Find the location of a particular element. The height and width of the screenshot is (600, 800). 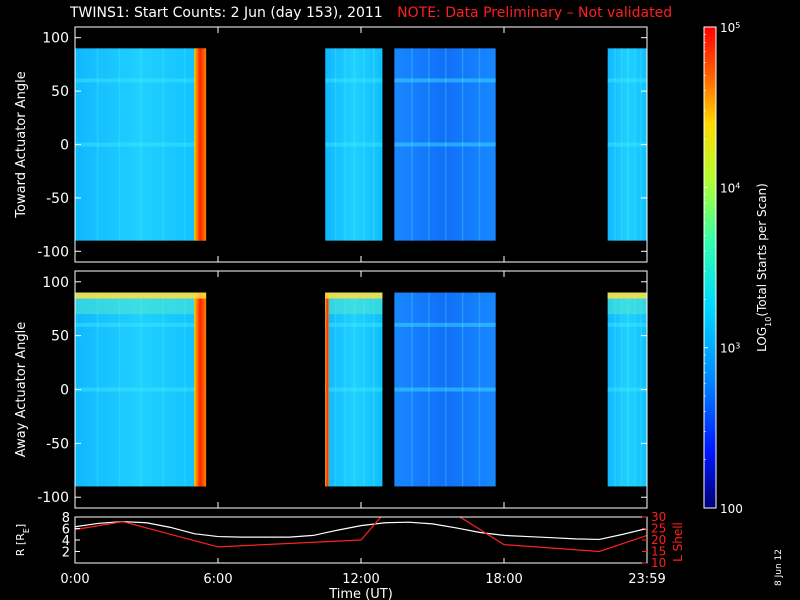

preliminary-note: NOTE: Data Preliminary – Not validated is located at coordinates (535, 13).